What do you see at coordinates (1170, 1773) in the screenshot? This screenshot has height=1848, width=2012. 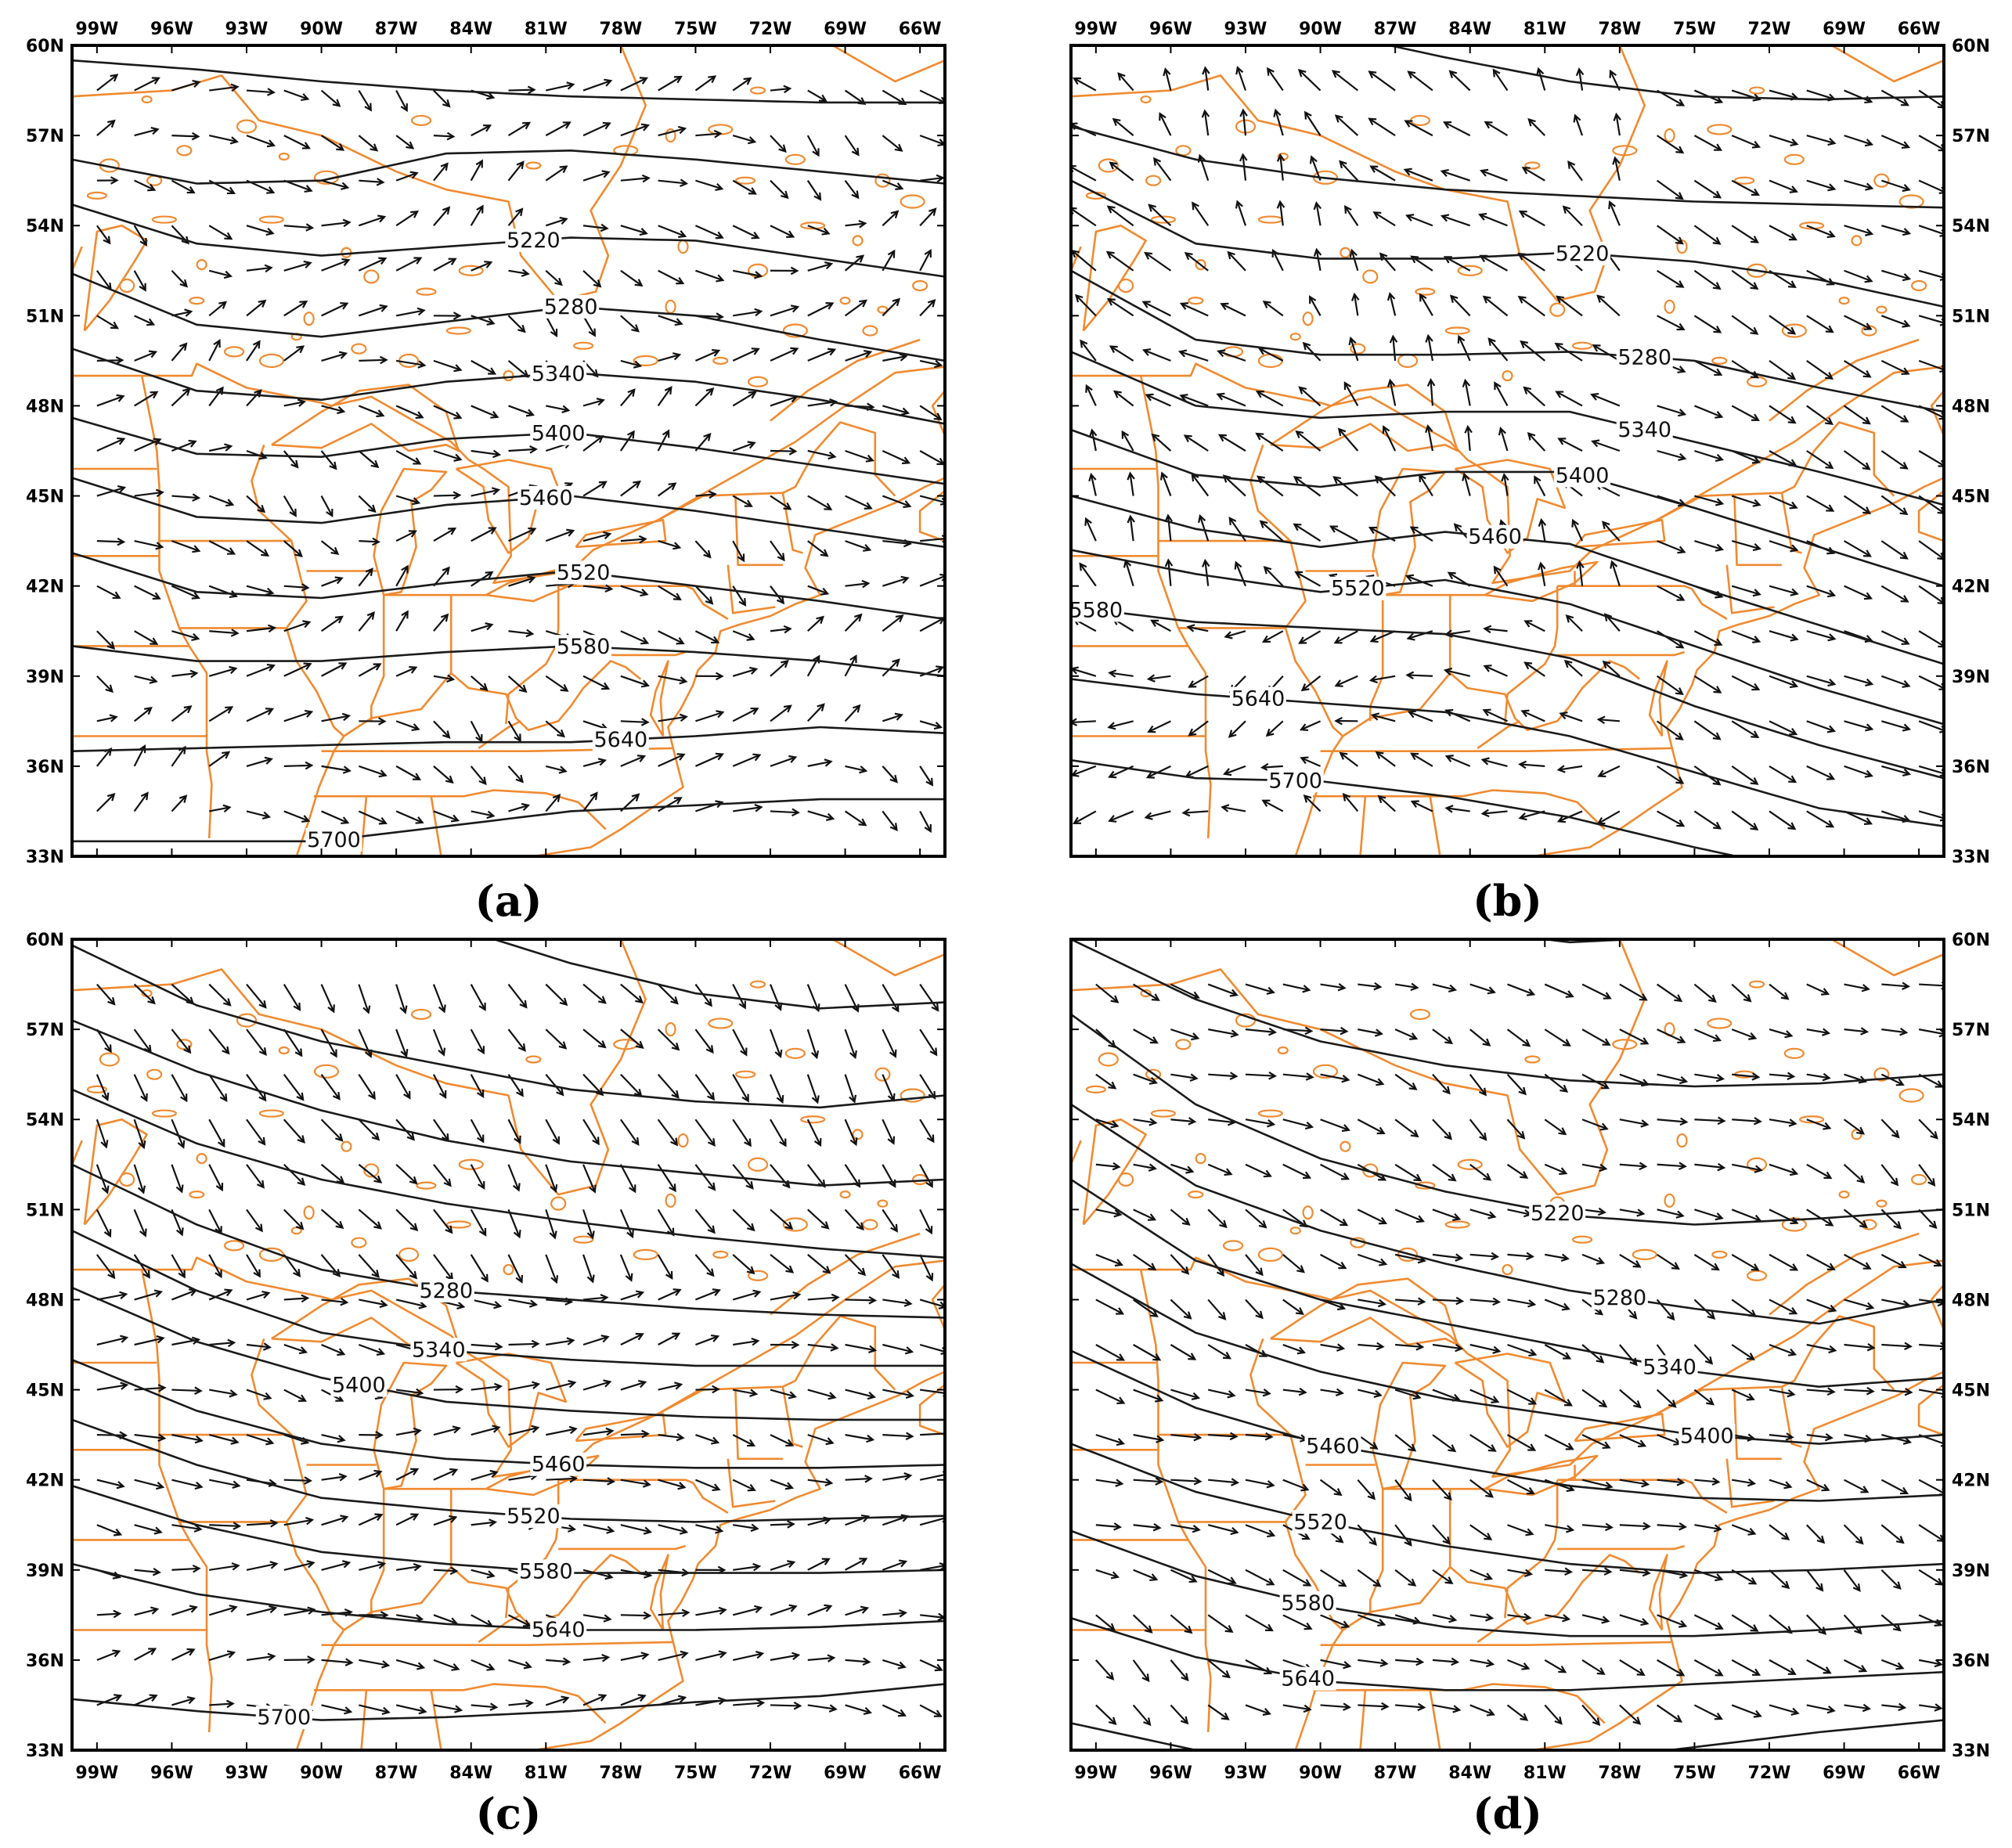 I see `lon-tick-label: 96W` at bounding box center [1170, 1773].